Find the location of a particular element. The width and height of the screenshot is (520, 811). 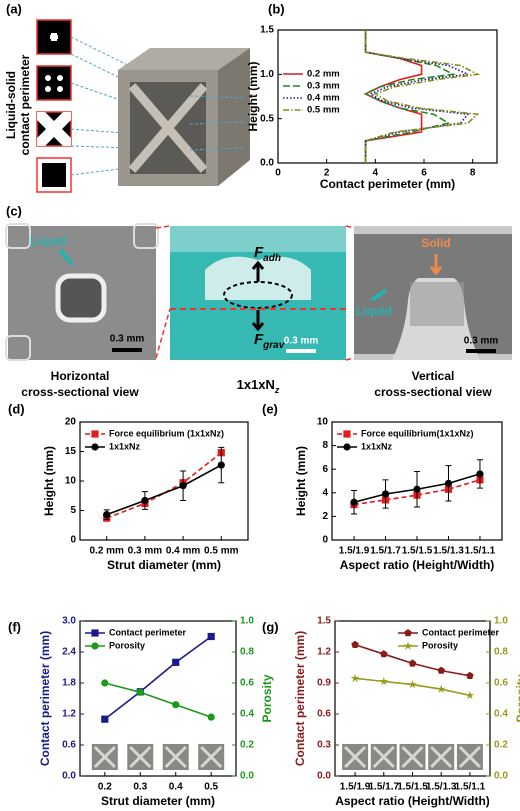

x-tick-label: 1.5/1.9 is located at coordinates (355, 787).